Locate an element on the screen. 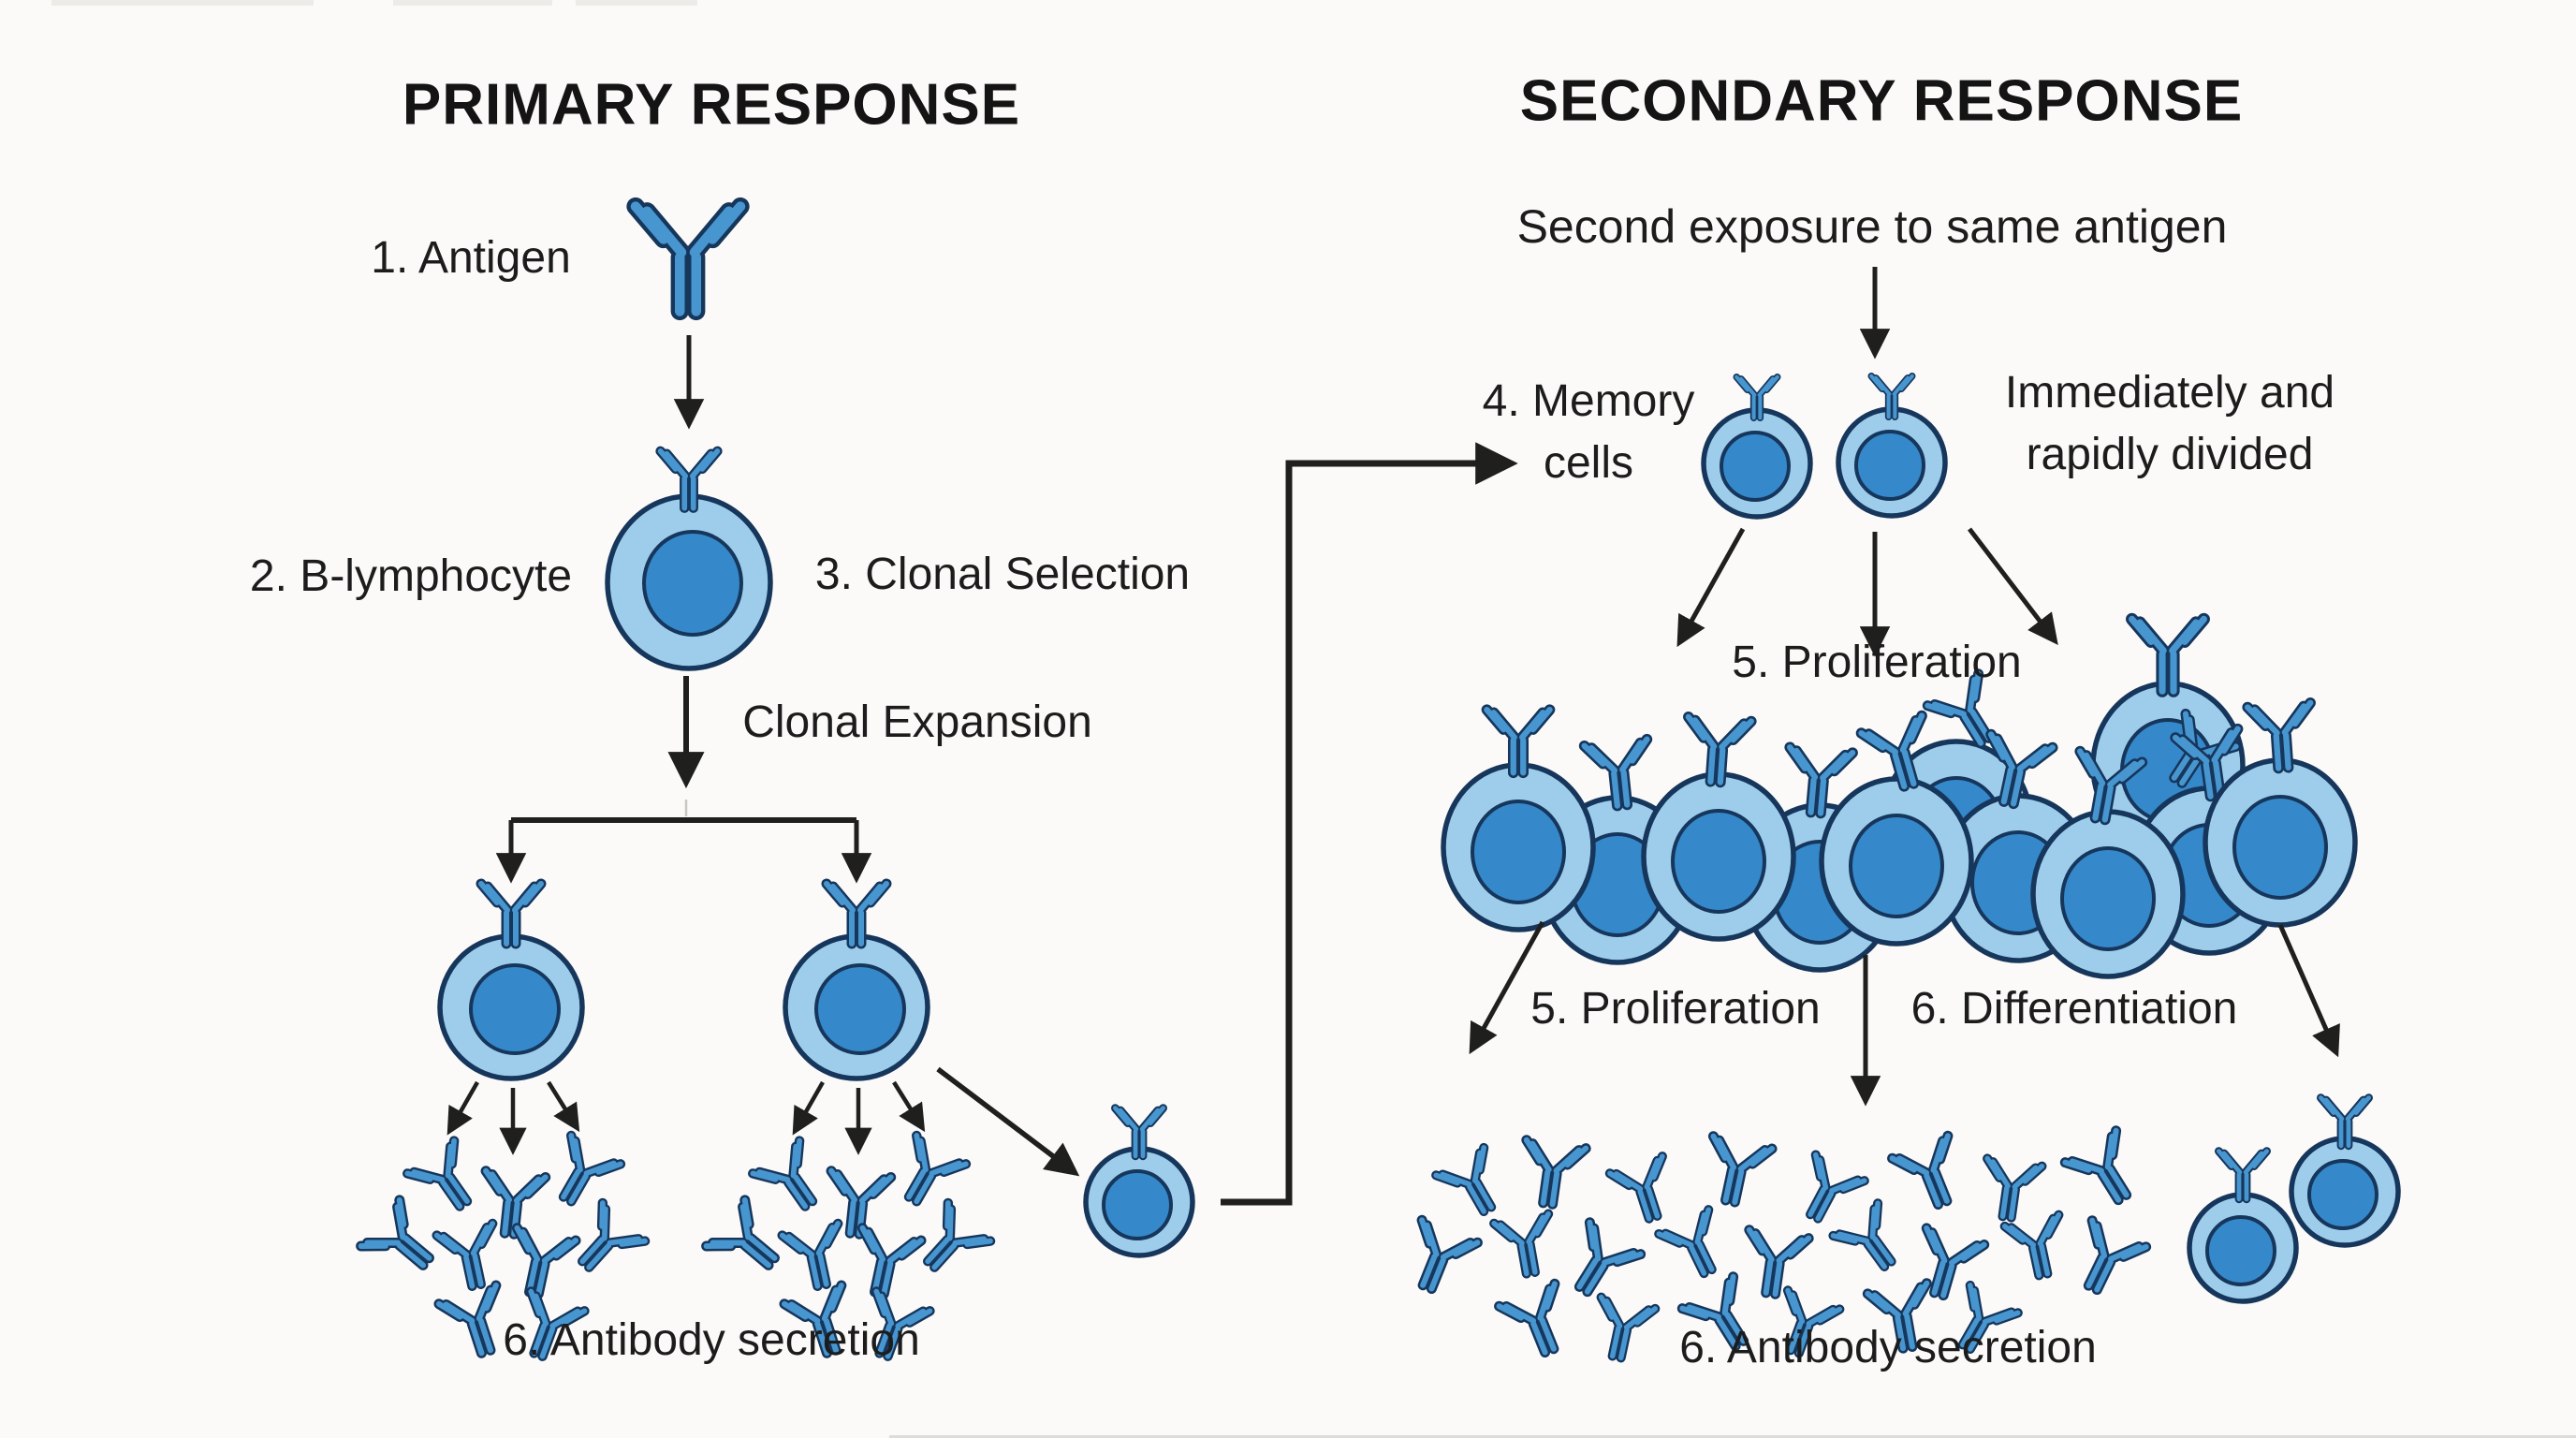  differentiation-label: 6. Differentiation is located at coordinates (2074, 1009).